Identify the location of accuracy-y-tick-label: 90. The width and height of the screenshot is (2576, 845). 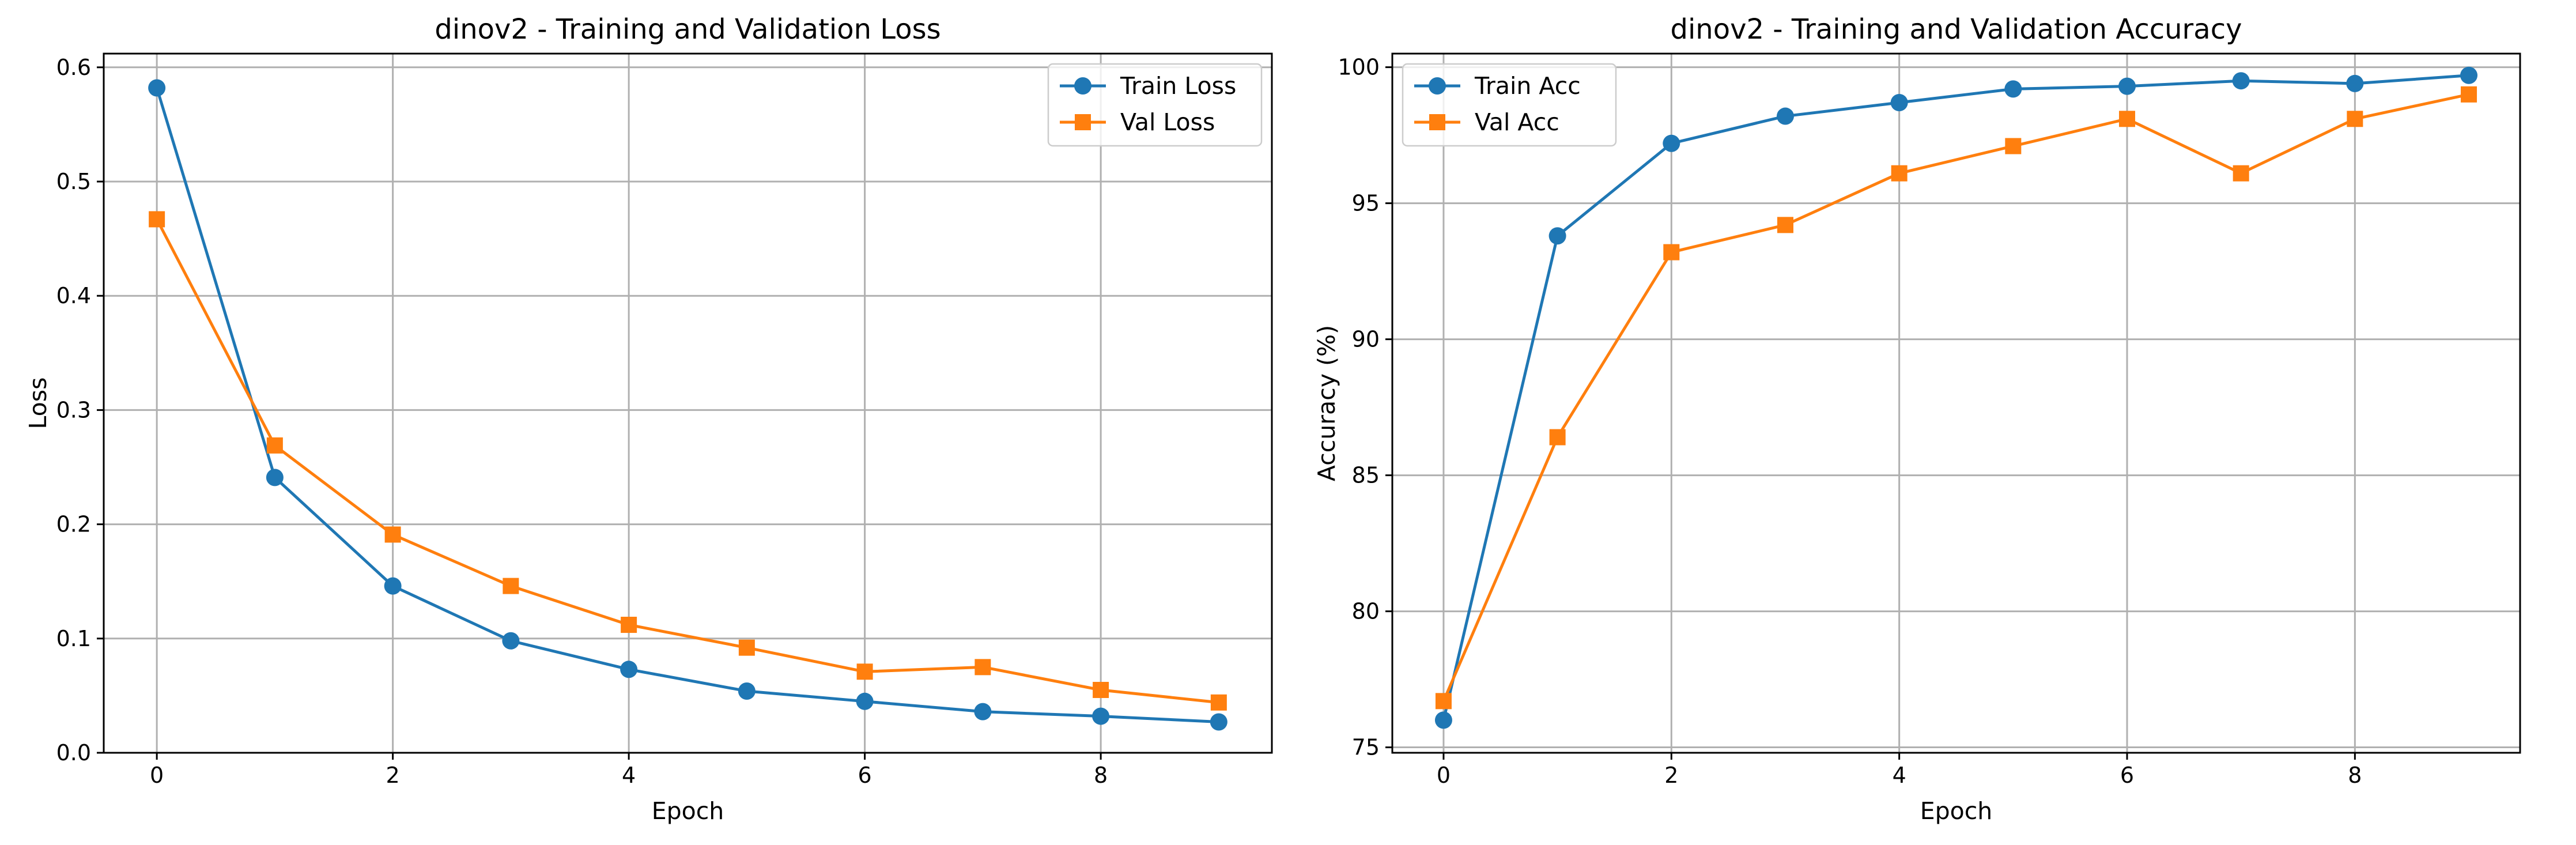
(1366, 339).